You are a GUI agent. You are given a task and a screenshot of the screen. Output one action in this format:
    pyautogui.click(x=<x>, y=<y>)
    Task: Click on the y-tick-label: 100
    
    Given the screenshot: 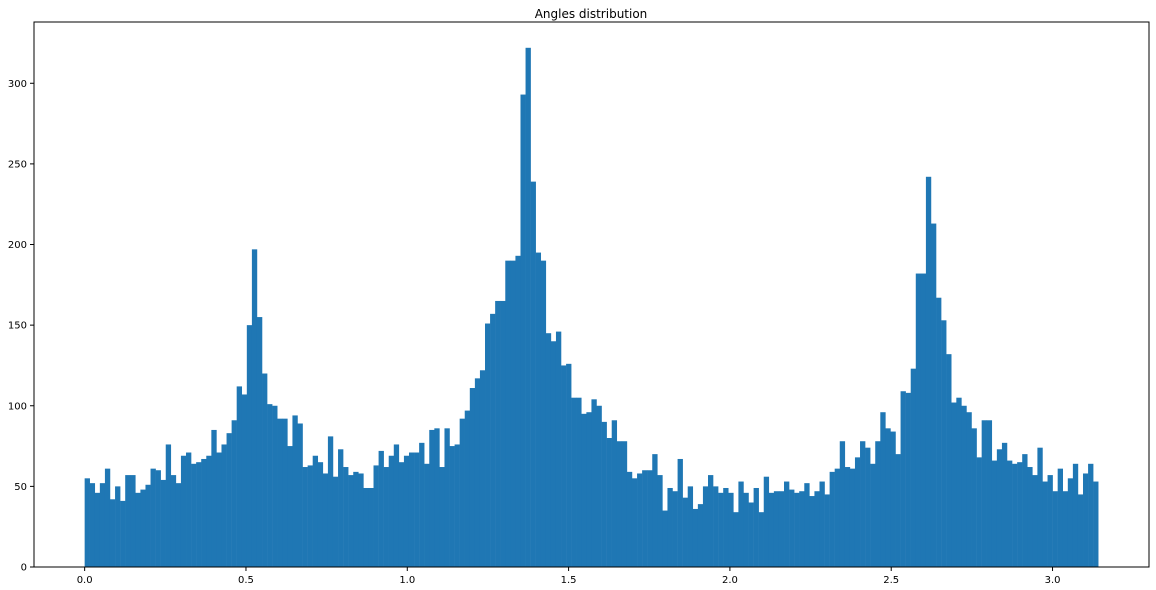 What is the action you would take?
    pyautogui.click(x=17, y=406)
    